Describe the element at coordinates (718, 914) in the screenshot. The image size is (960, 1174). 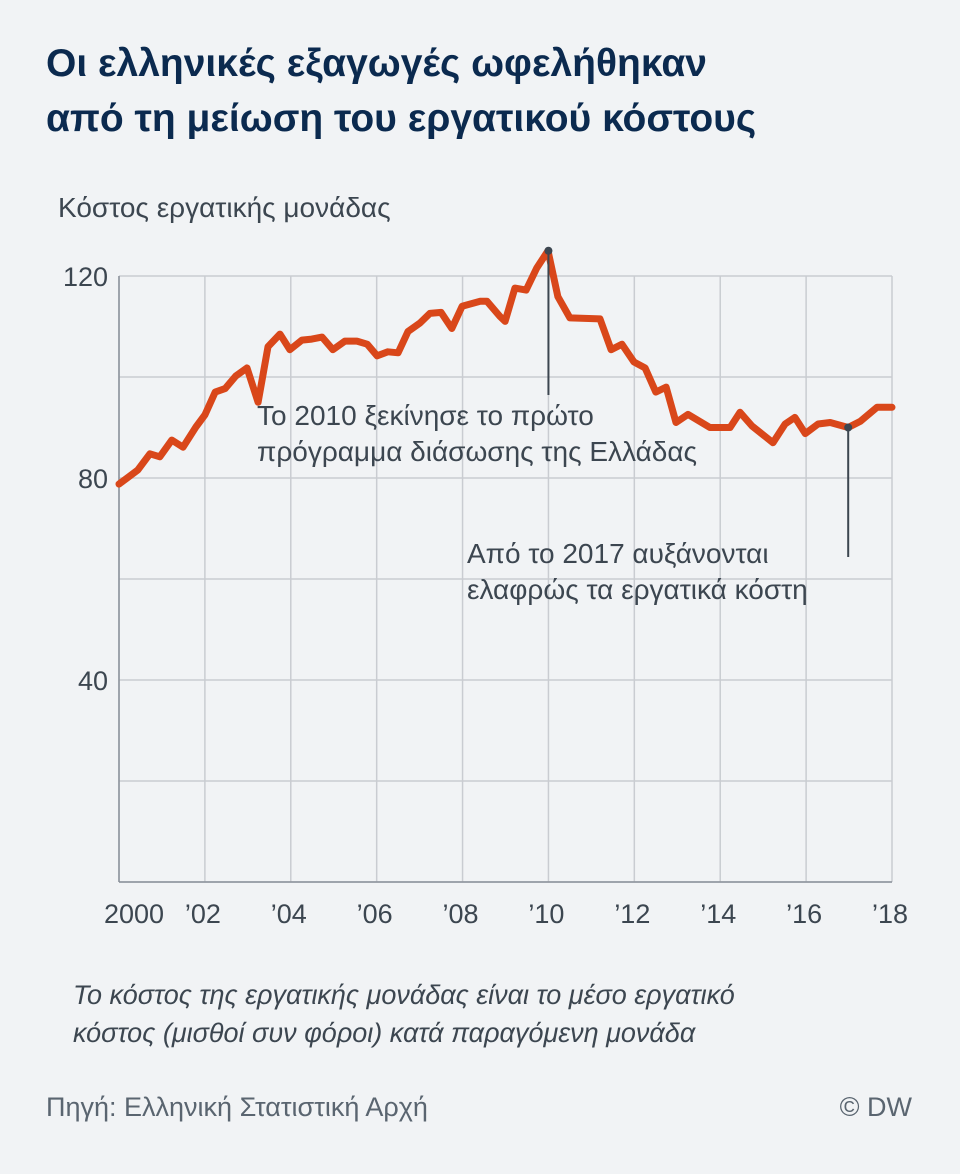
I see `x-tick-label: ’14` at that location.